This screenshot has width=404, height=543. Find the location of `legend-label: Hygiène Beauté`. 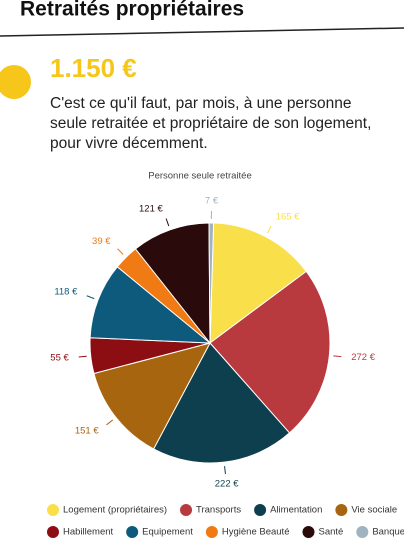

legend-label: Hygiène Beauté is located at coordinates (256, 532).